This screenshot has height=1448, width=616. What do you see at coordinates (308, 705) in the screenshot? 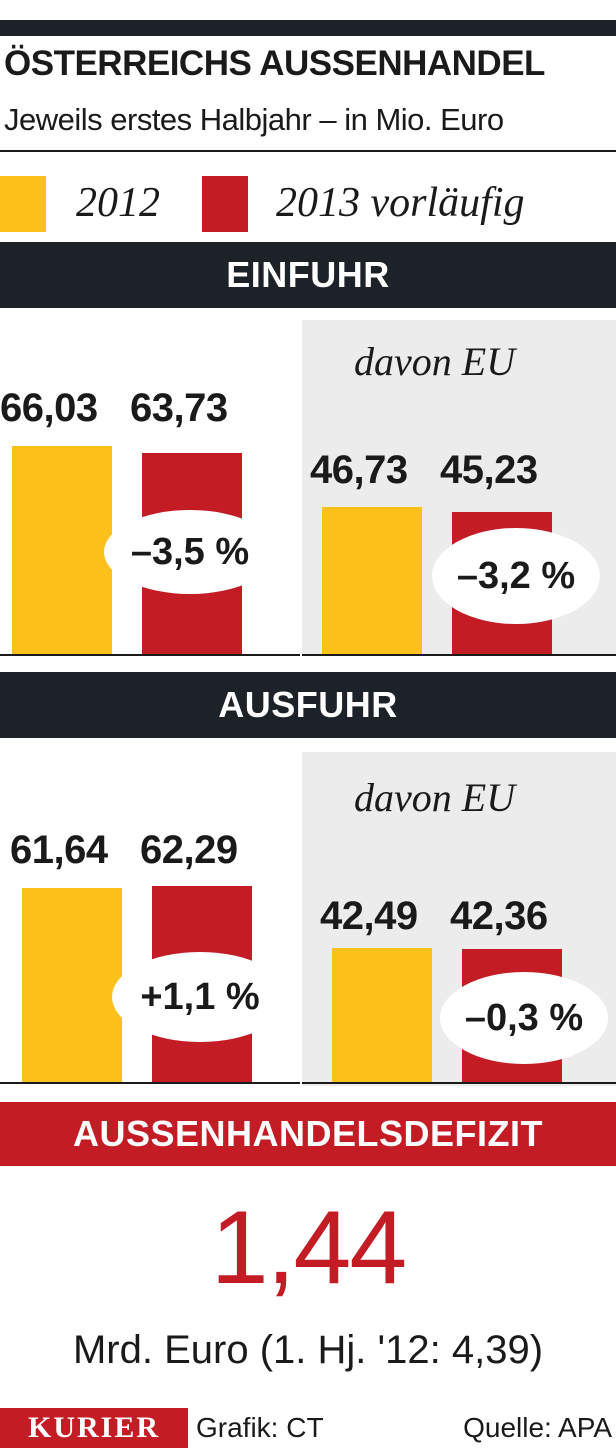
I see `ausfuhr-header: AUSFUHR` at bounding box center [308, 705].